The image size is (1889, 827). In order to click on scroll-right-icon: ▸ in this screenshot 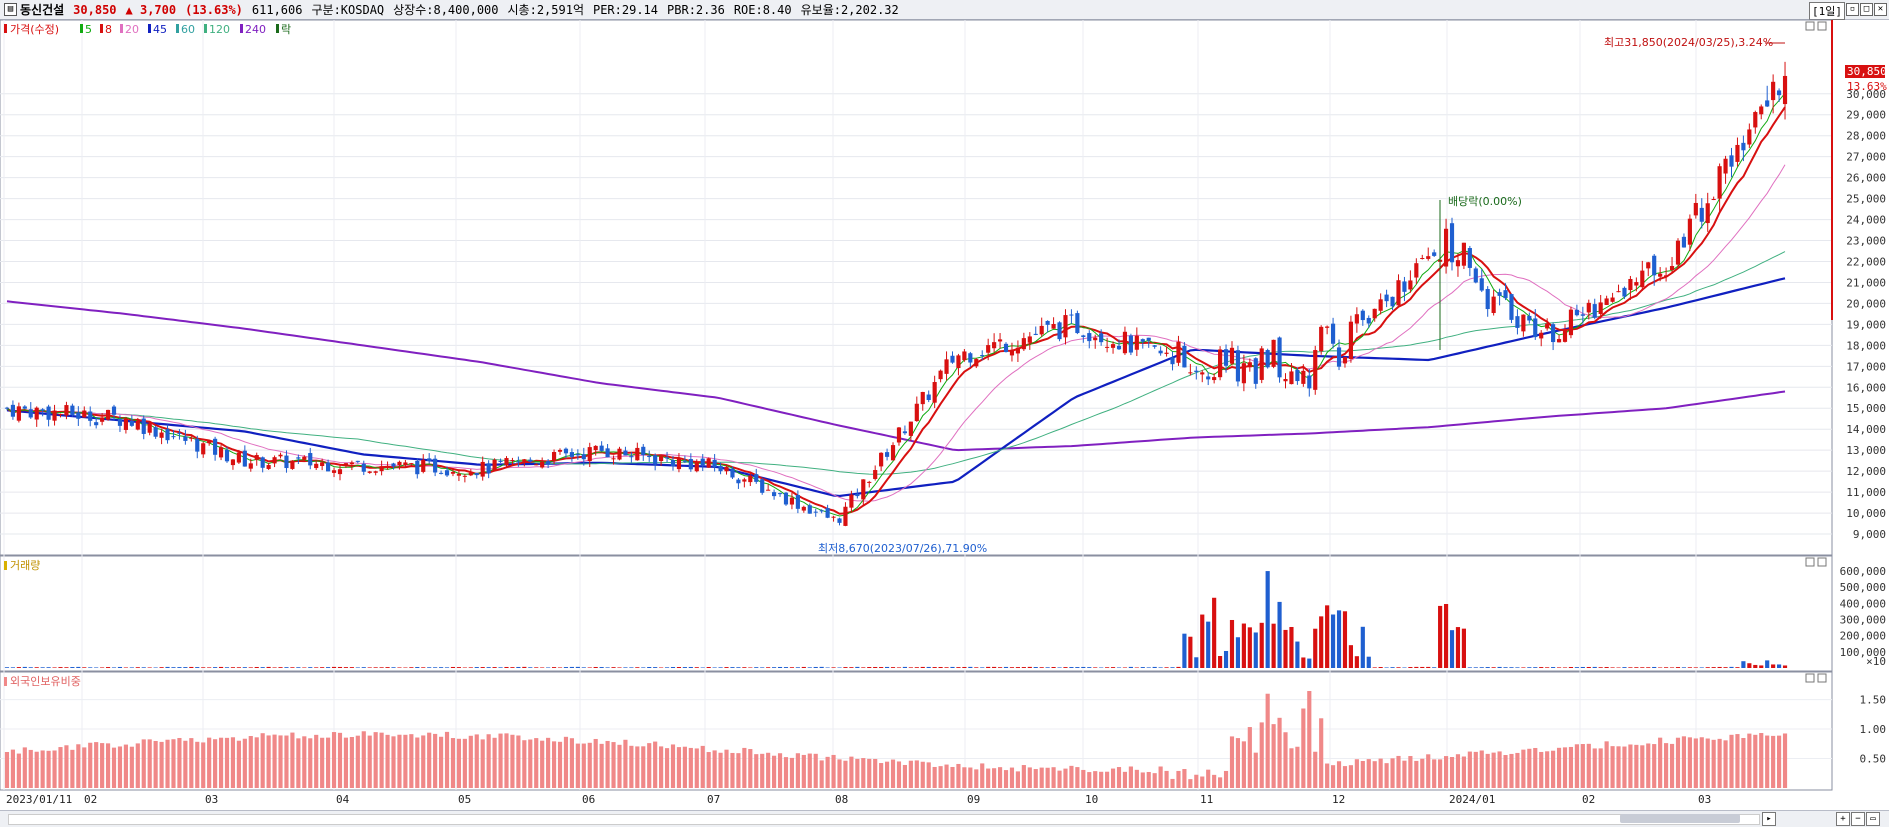, I will do `click(1769, 819)`.